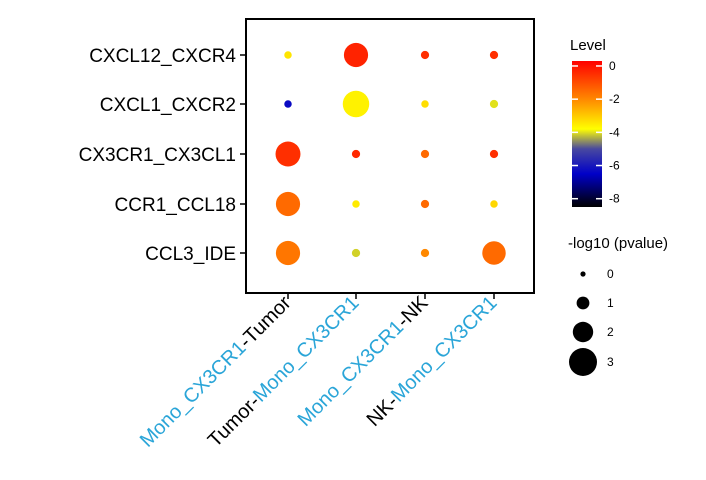  Describe the element at coordinates (610, 362) in the screenshot. I see `size-legend-label: 3` at that location.